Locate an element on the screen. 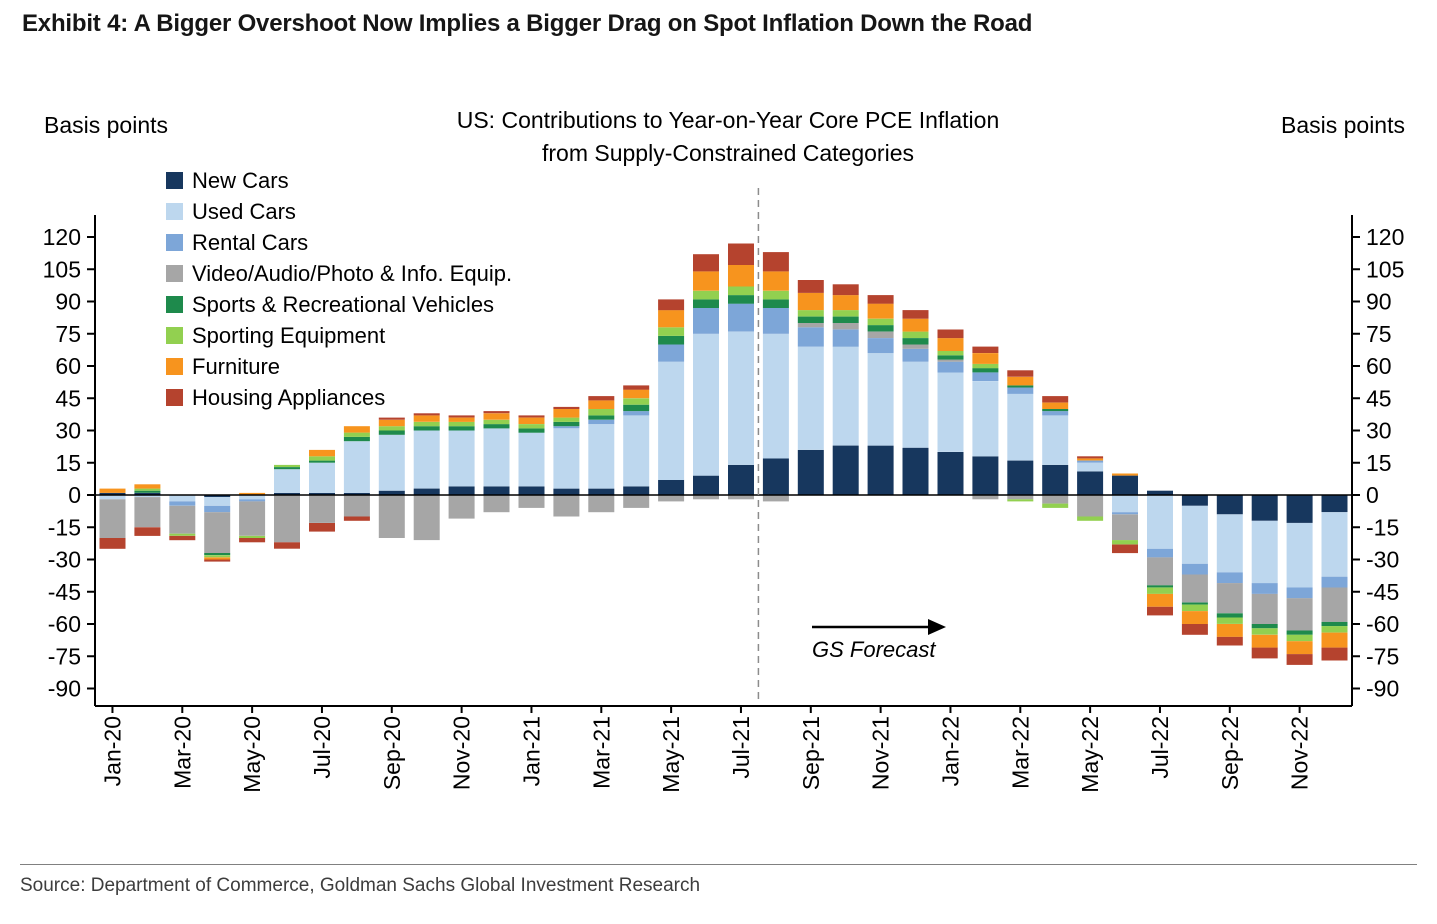  y-tick-label-right: -90 is located at coordinates (1382, 689).